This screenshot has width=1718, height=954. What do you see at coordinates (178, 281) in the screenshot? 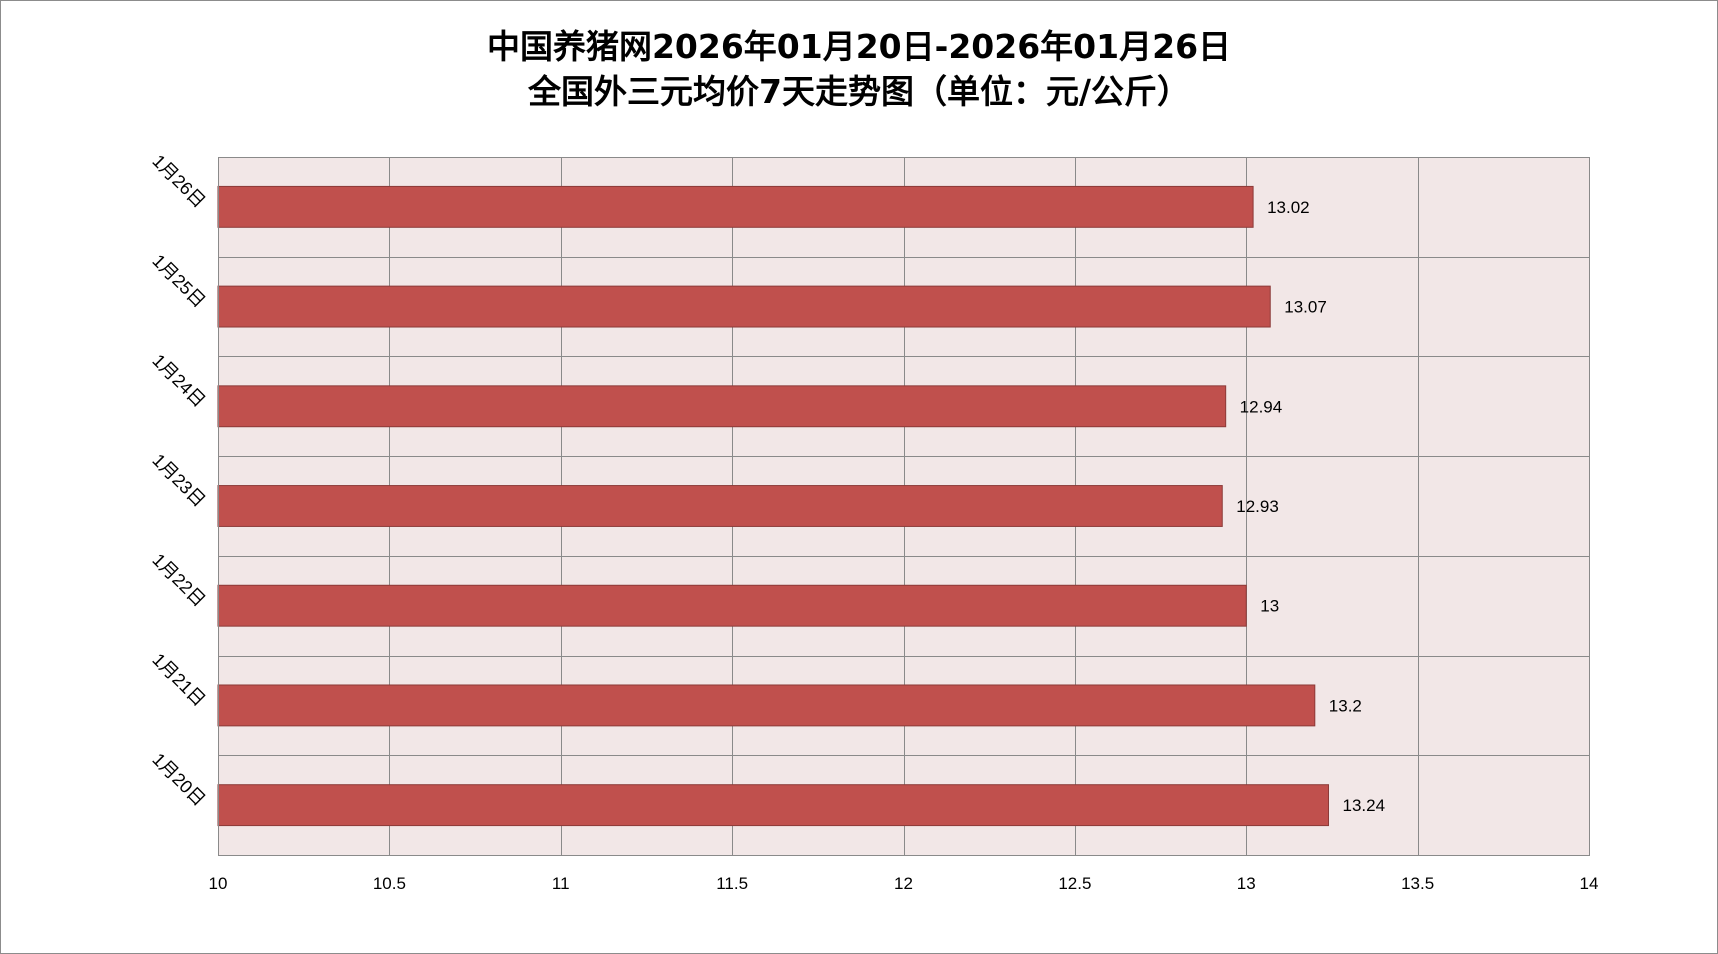
I see `category-label: 1月25日` at bounding box center [178, 281].